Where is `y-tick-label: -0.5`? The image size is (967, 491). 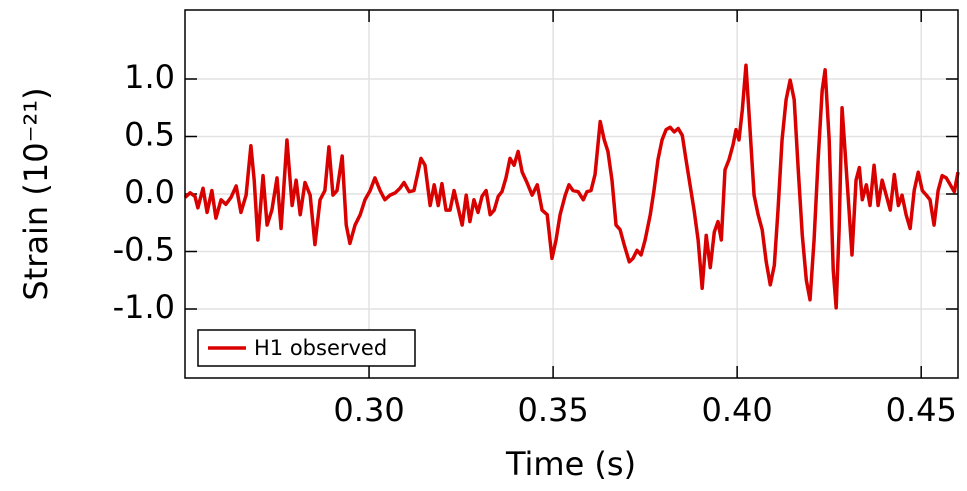
y-tick-label: -0.5 is located at coordinates (144, 250).